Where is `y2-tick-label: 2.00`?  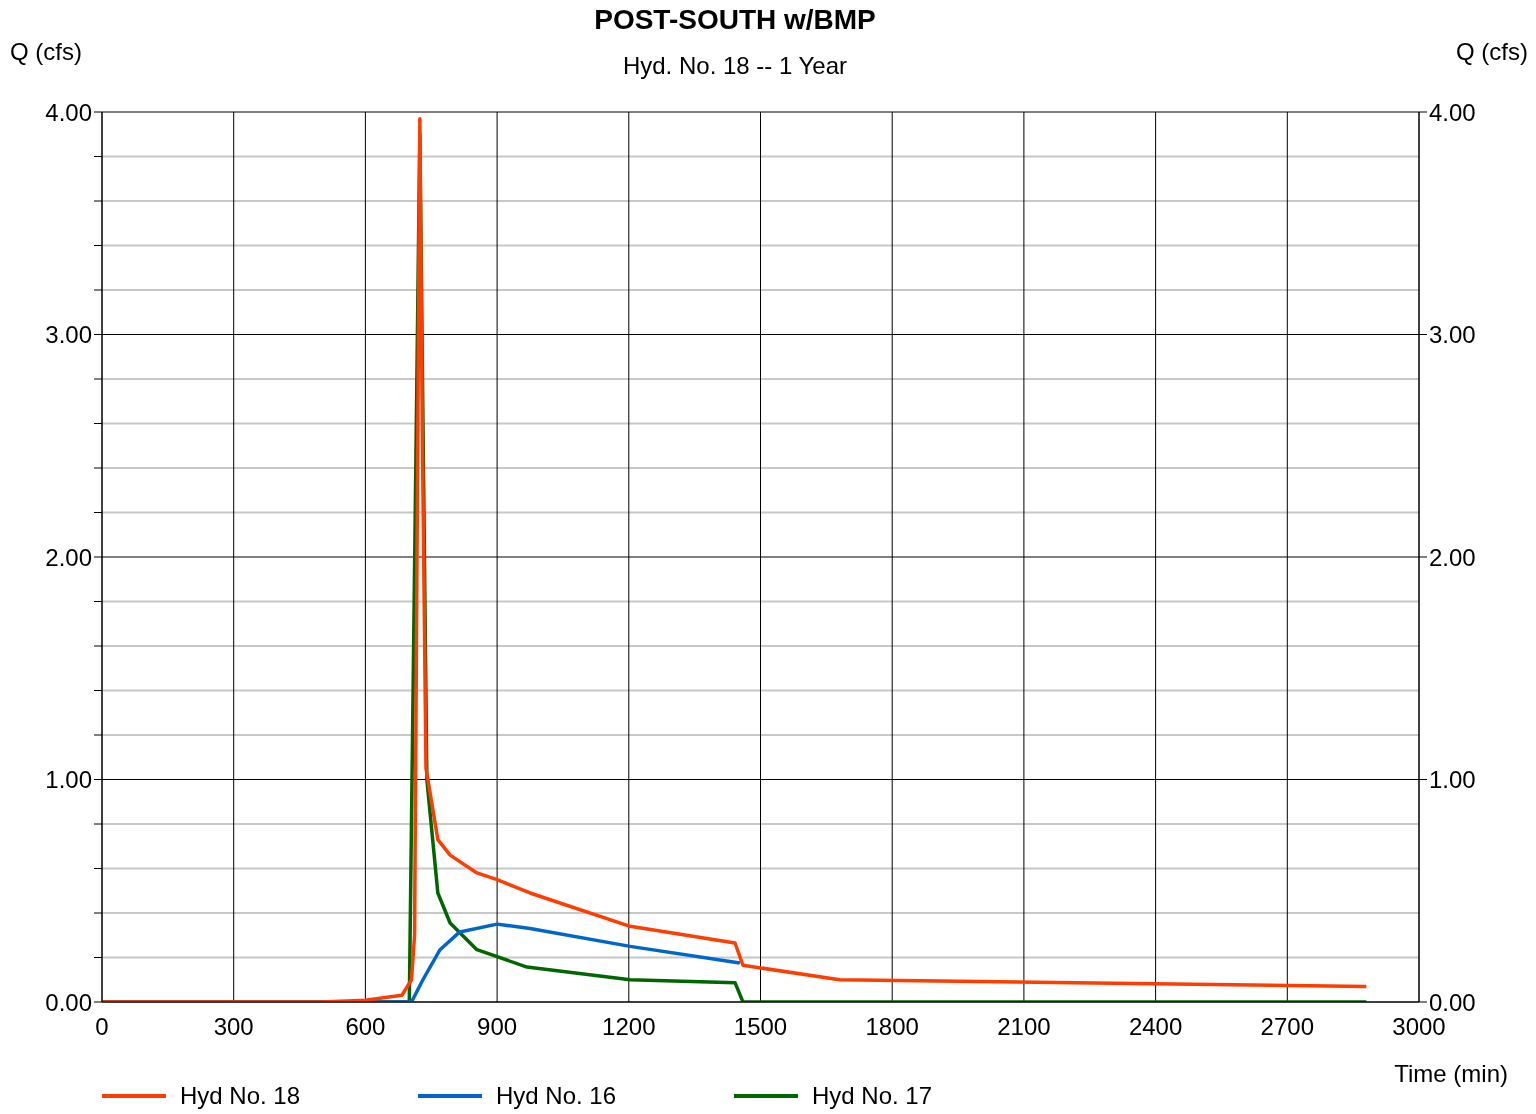
y2-tick-label: 2.00 is located at coordinates (1452, 557).